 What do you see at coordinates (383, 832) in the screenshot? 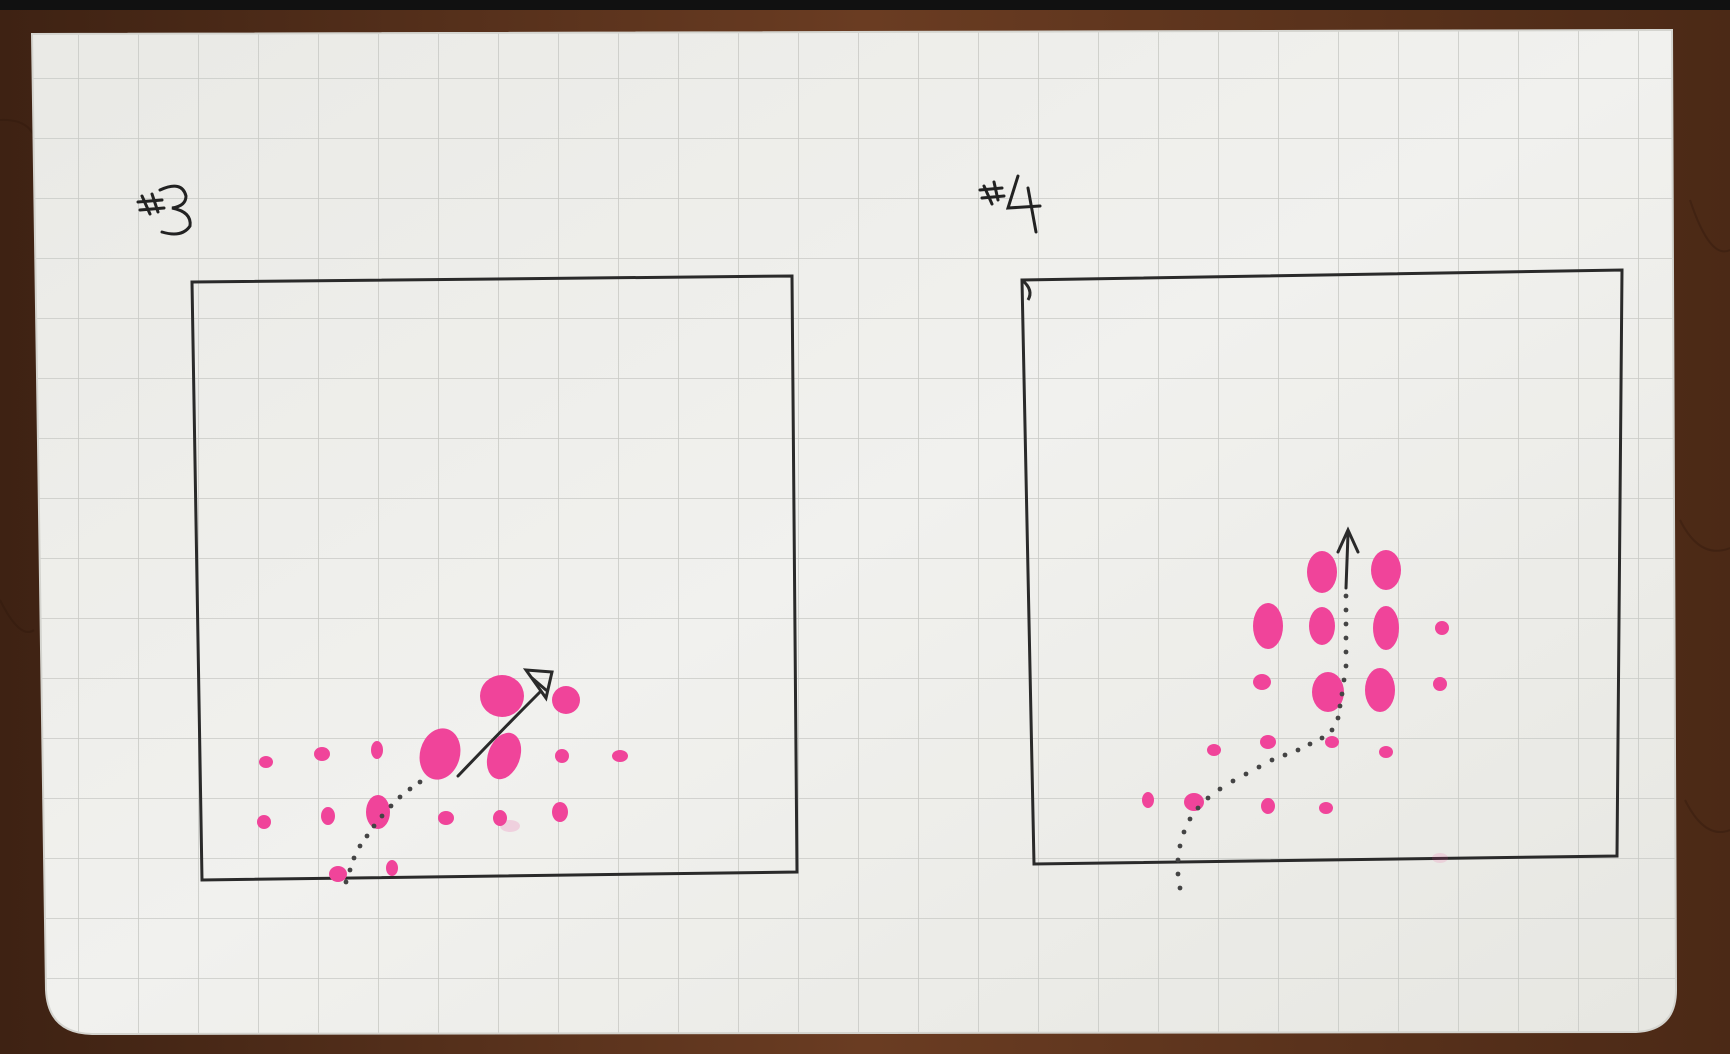
I see `panel-3-dotted-path` at bounding box center [383, 832].